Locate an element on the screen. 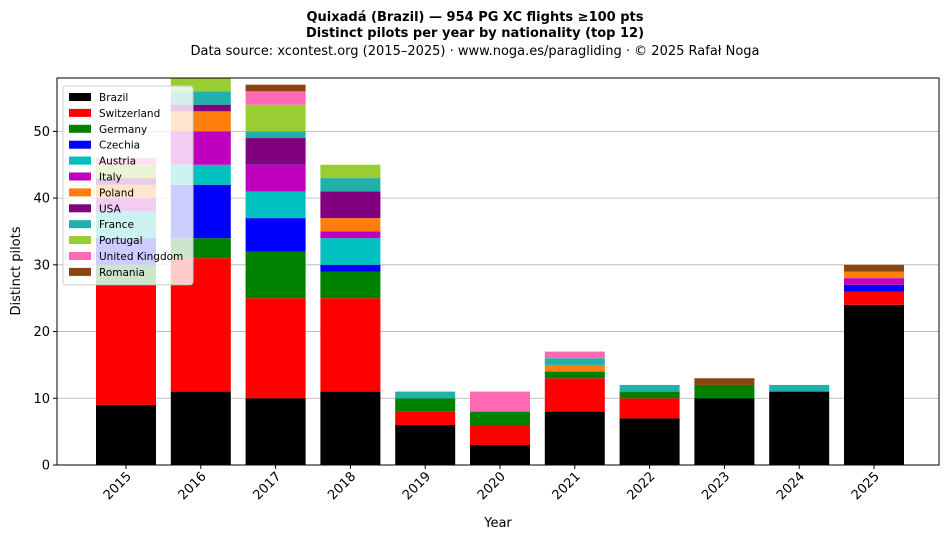 Image resolution: width=950 pixels, height=539 pixels. x-tick-label: 2020 is located at coordinates (492, 486).